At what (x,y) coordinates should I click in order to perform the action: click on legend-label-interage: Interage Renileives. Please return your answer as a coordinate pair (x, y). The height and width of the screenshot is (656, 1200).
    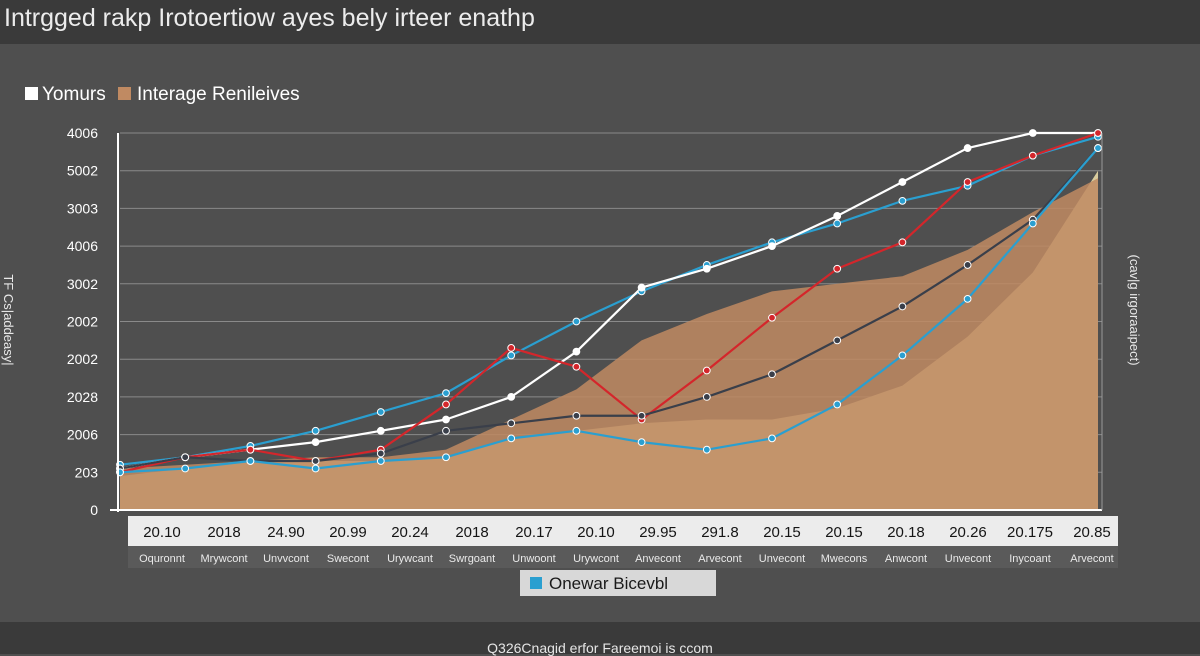
    Looking at the image, I should click on (218, 94).